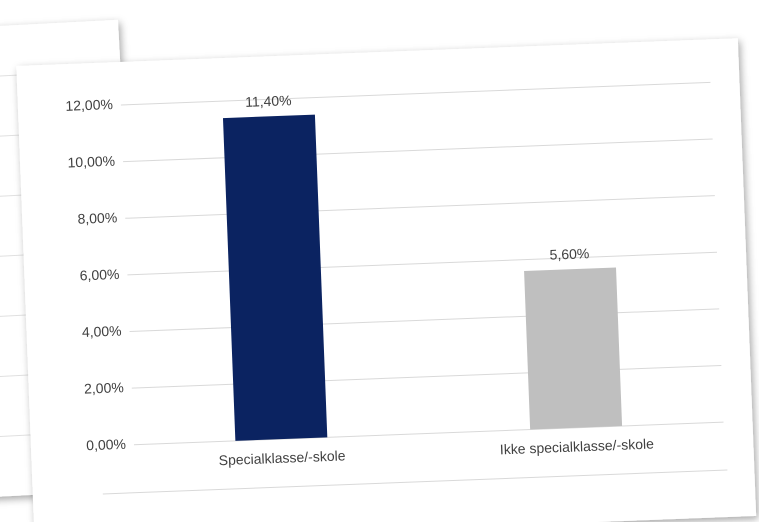  I want to click on x-tick-label: Ikke specialklasse/-skole, so click(577, 446).